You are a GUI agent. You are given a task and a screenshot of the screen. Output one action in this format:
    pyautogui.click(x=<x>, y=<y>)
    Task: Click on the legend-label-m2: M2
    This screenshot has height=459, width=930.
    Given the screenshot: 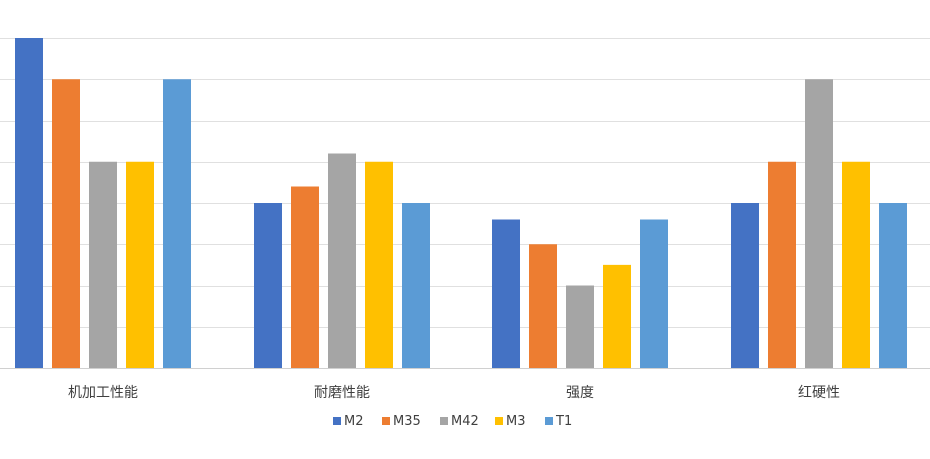 What is the action you would take?
    pyautogui.click(x=354, y=421)
    